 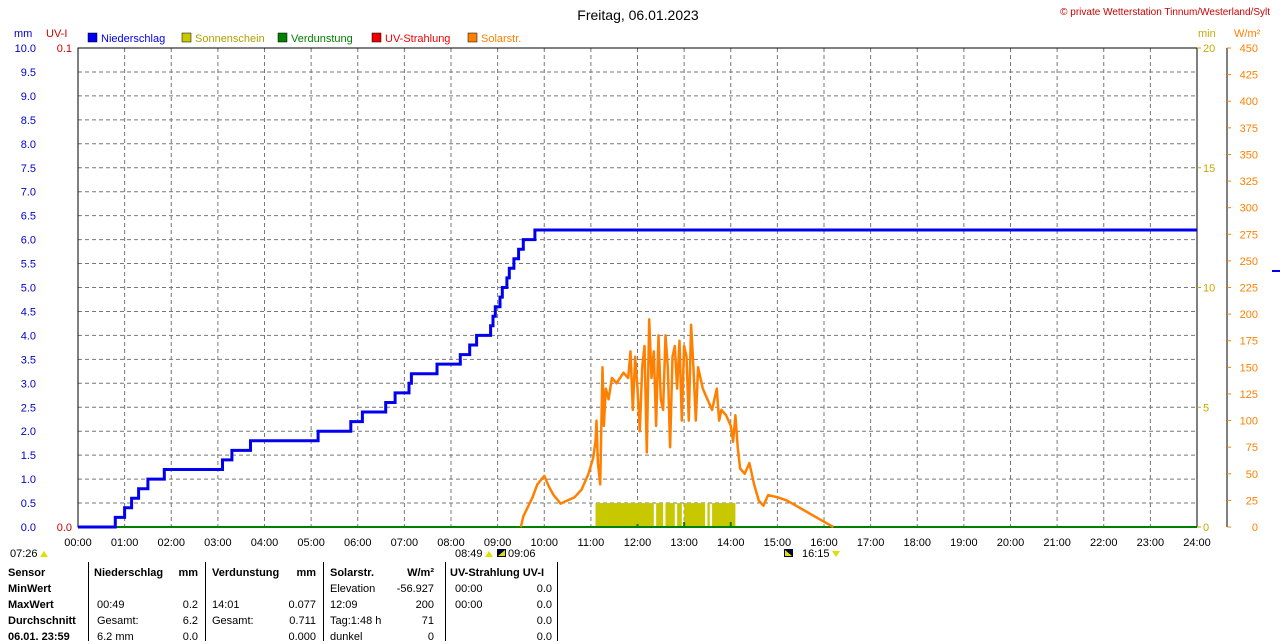 What do you see at coordinates (311, 543) in the screenshot?
I see `x-tick-5: 05:00` at bounding box center [311, 543].